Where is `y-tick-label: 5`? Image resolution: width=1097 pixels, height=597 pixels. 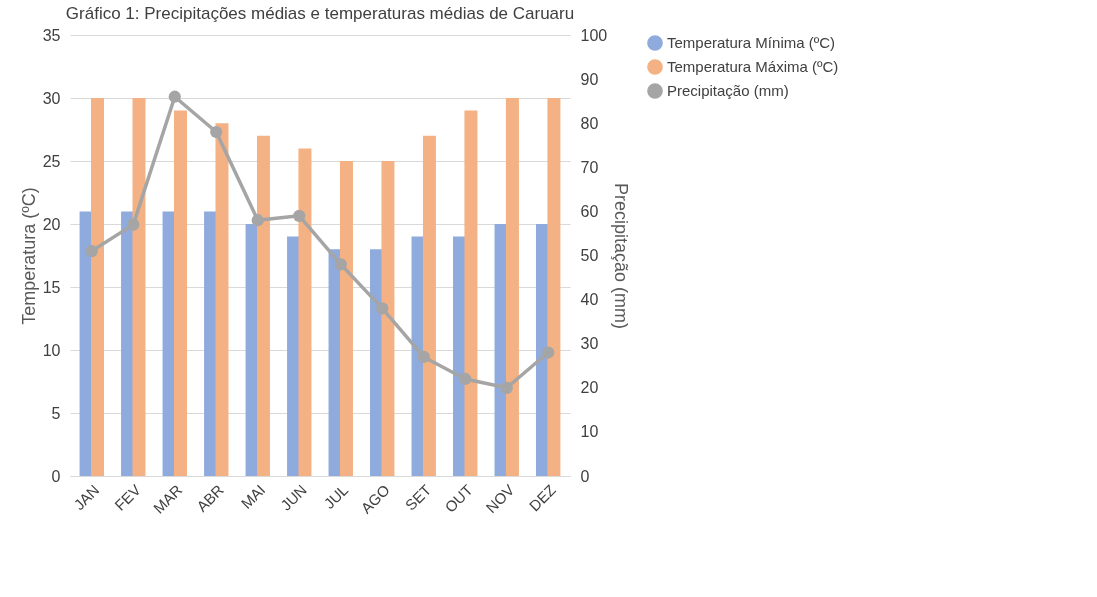 y-tick-label: 5 is located at coordinates (56, 413).